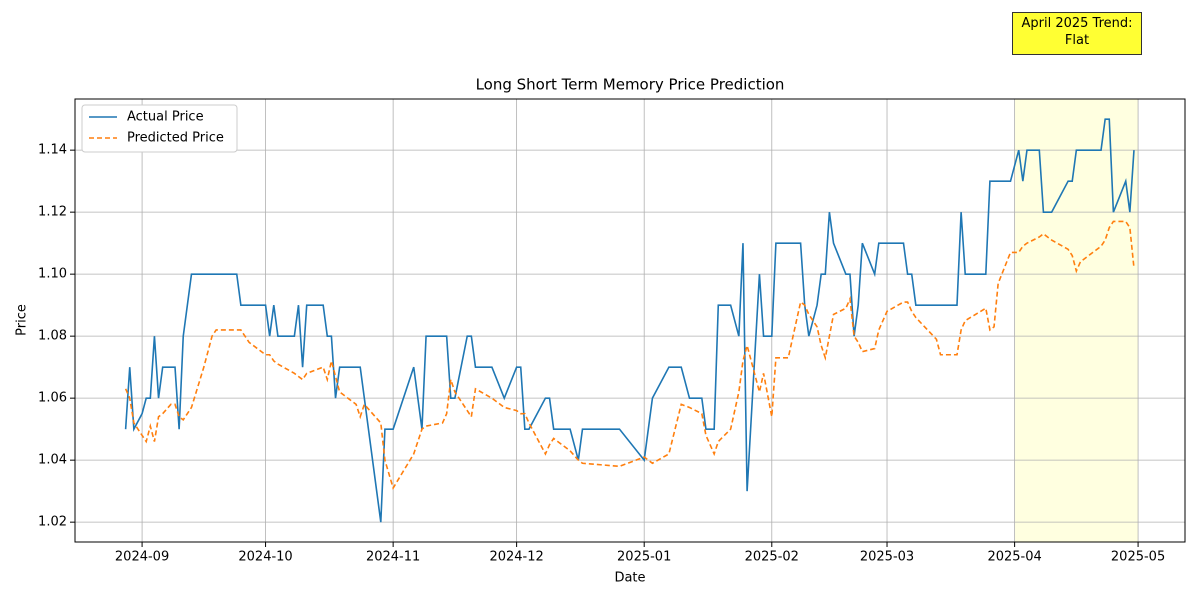 The width and height of the screenshot is (1200, 600). Describe the element at coordinates (629, 578) in the screenshot. I see `x-axis-label: Date` at that location.